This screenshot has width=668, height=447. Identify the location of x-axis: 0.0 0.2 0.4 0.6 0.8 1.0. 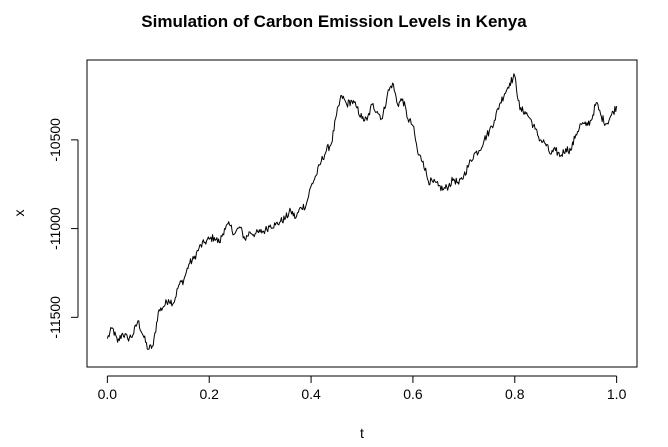
(362, 388).